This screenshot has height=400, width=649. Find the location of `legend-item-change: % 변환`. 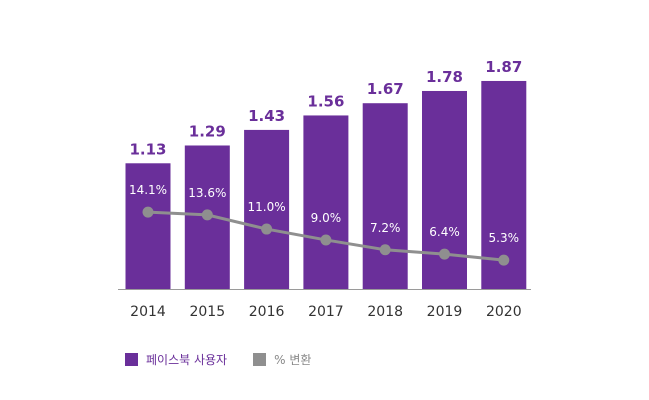

legend-item-change: % 변환 is located at coordinates (282, 359).